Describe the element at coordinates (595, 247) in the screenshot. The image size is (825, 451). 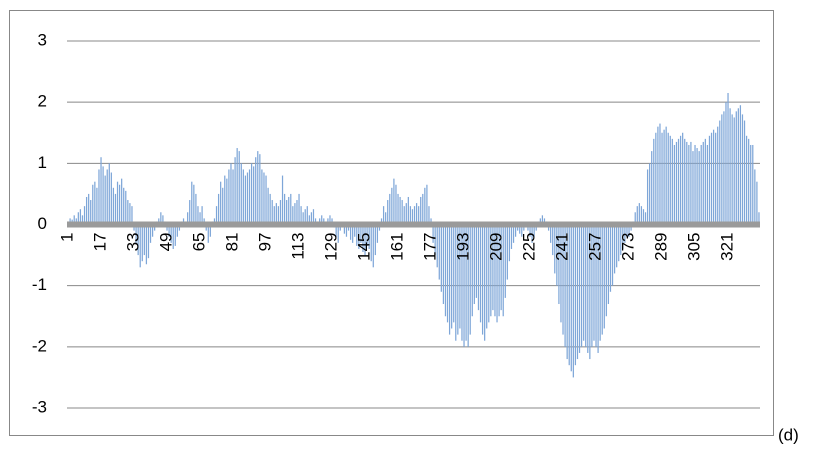
I see `x-tick-label: 257` at that location.